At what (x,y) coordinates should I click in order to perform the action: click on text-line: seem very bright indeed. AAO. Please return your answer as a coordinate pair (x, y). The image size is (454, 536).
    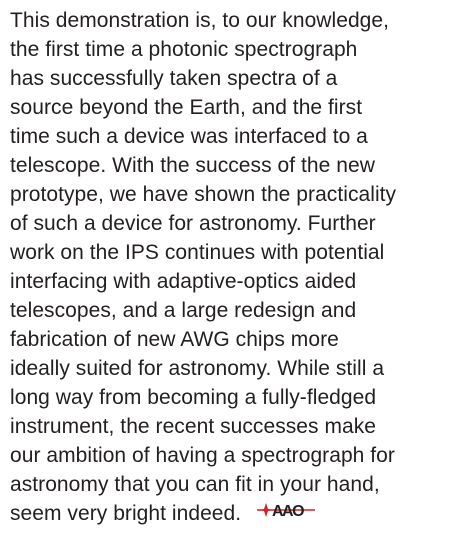
    Looking at the image, I should click on (203, 513).